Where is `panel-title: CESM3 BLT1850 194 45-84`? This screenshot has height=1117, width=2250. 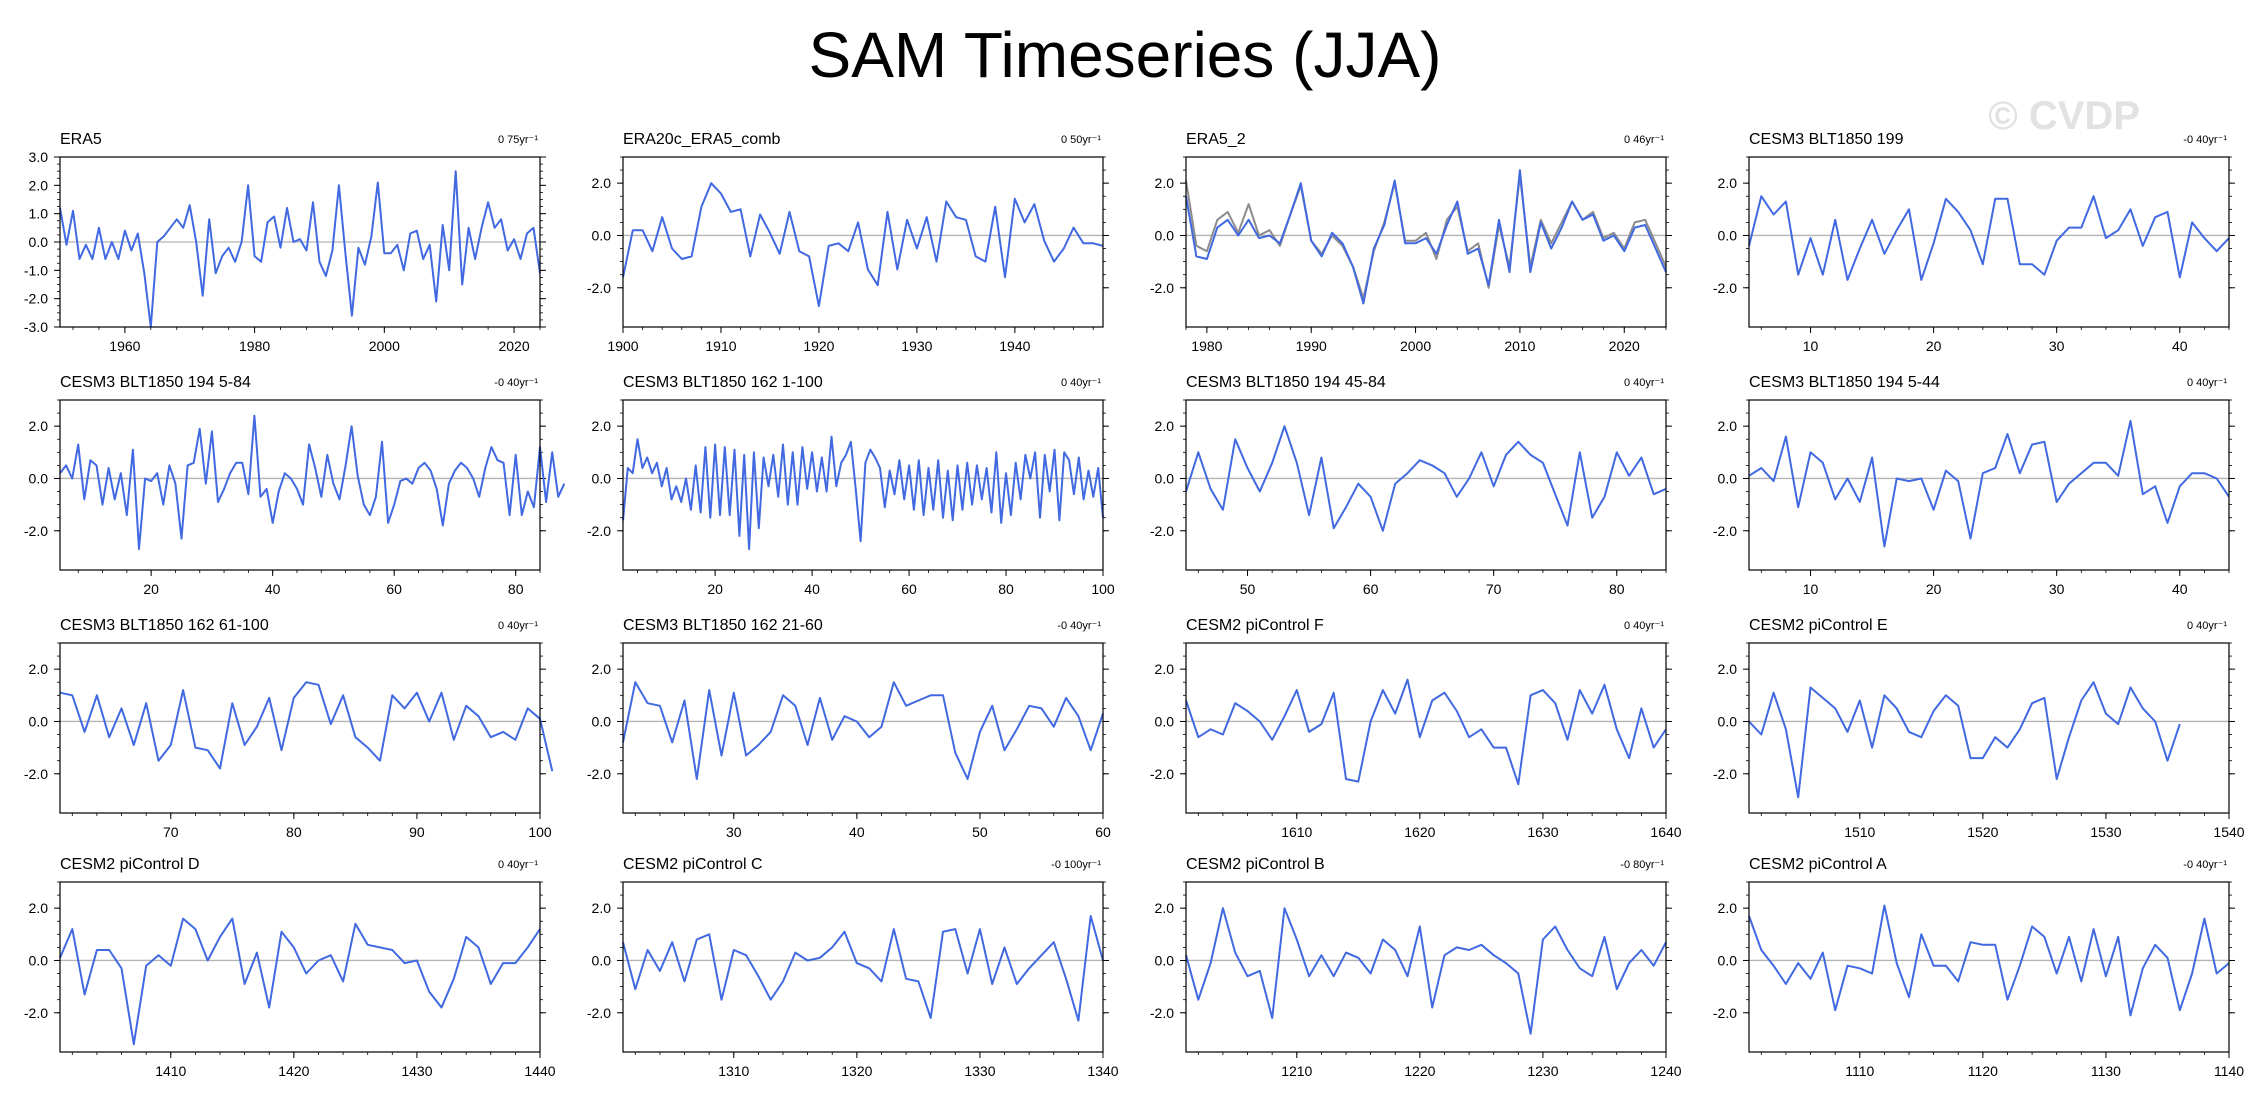
panel-title: CESM3 BLT1850 194 45-84 is located at coordinates (1286, 382).